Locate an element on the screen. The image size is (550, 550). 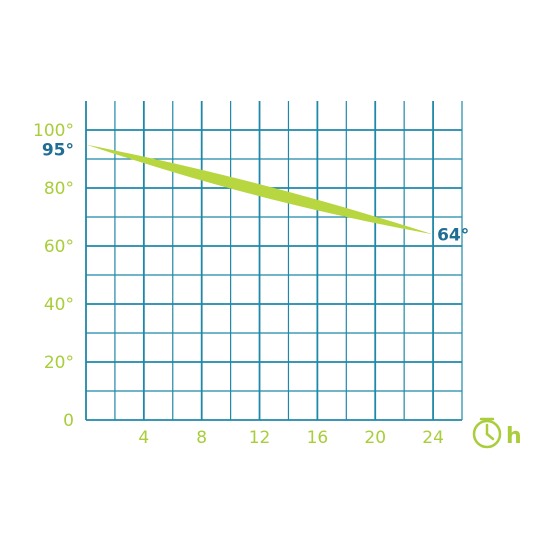
y-tick-label: 20° is located at coordinates (59, 363).